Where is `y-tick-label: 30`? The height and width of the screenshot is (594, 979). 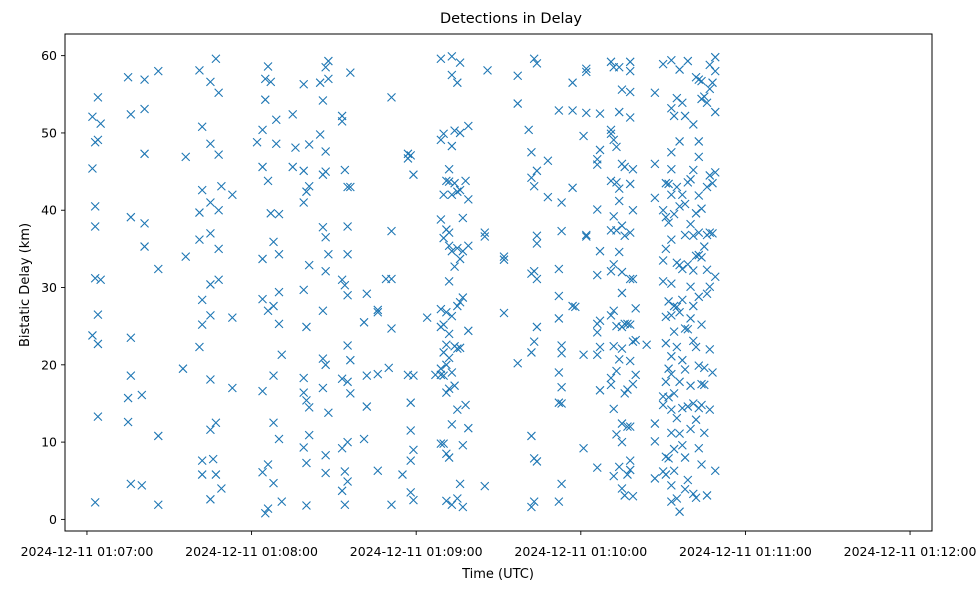 y-tick-label: 30 is located at coordinates (49, 287).